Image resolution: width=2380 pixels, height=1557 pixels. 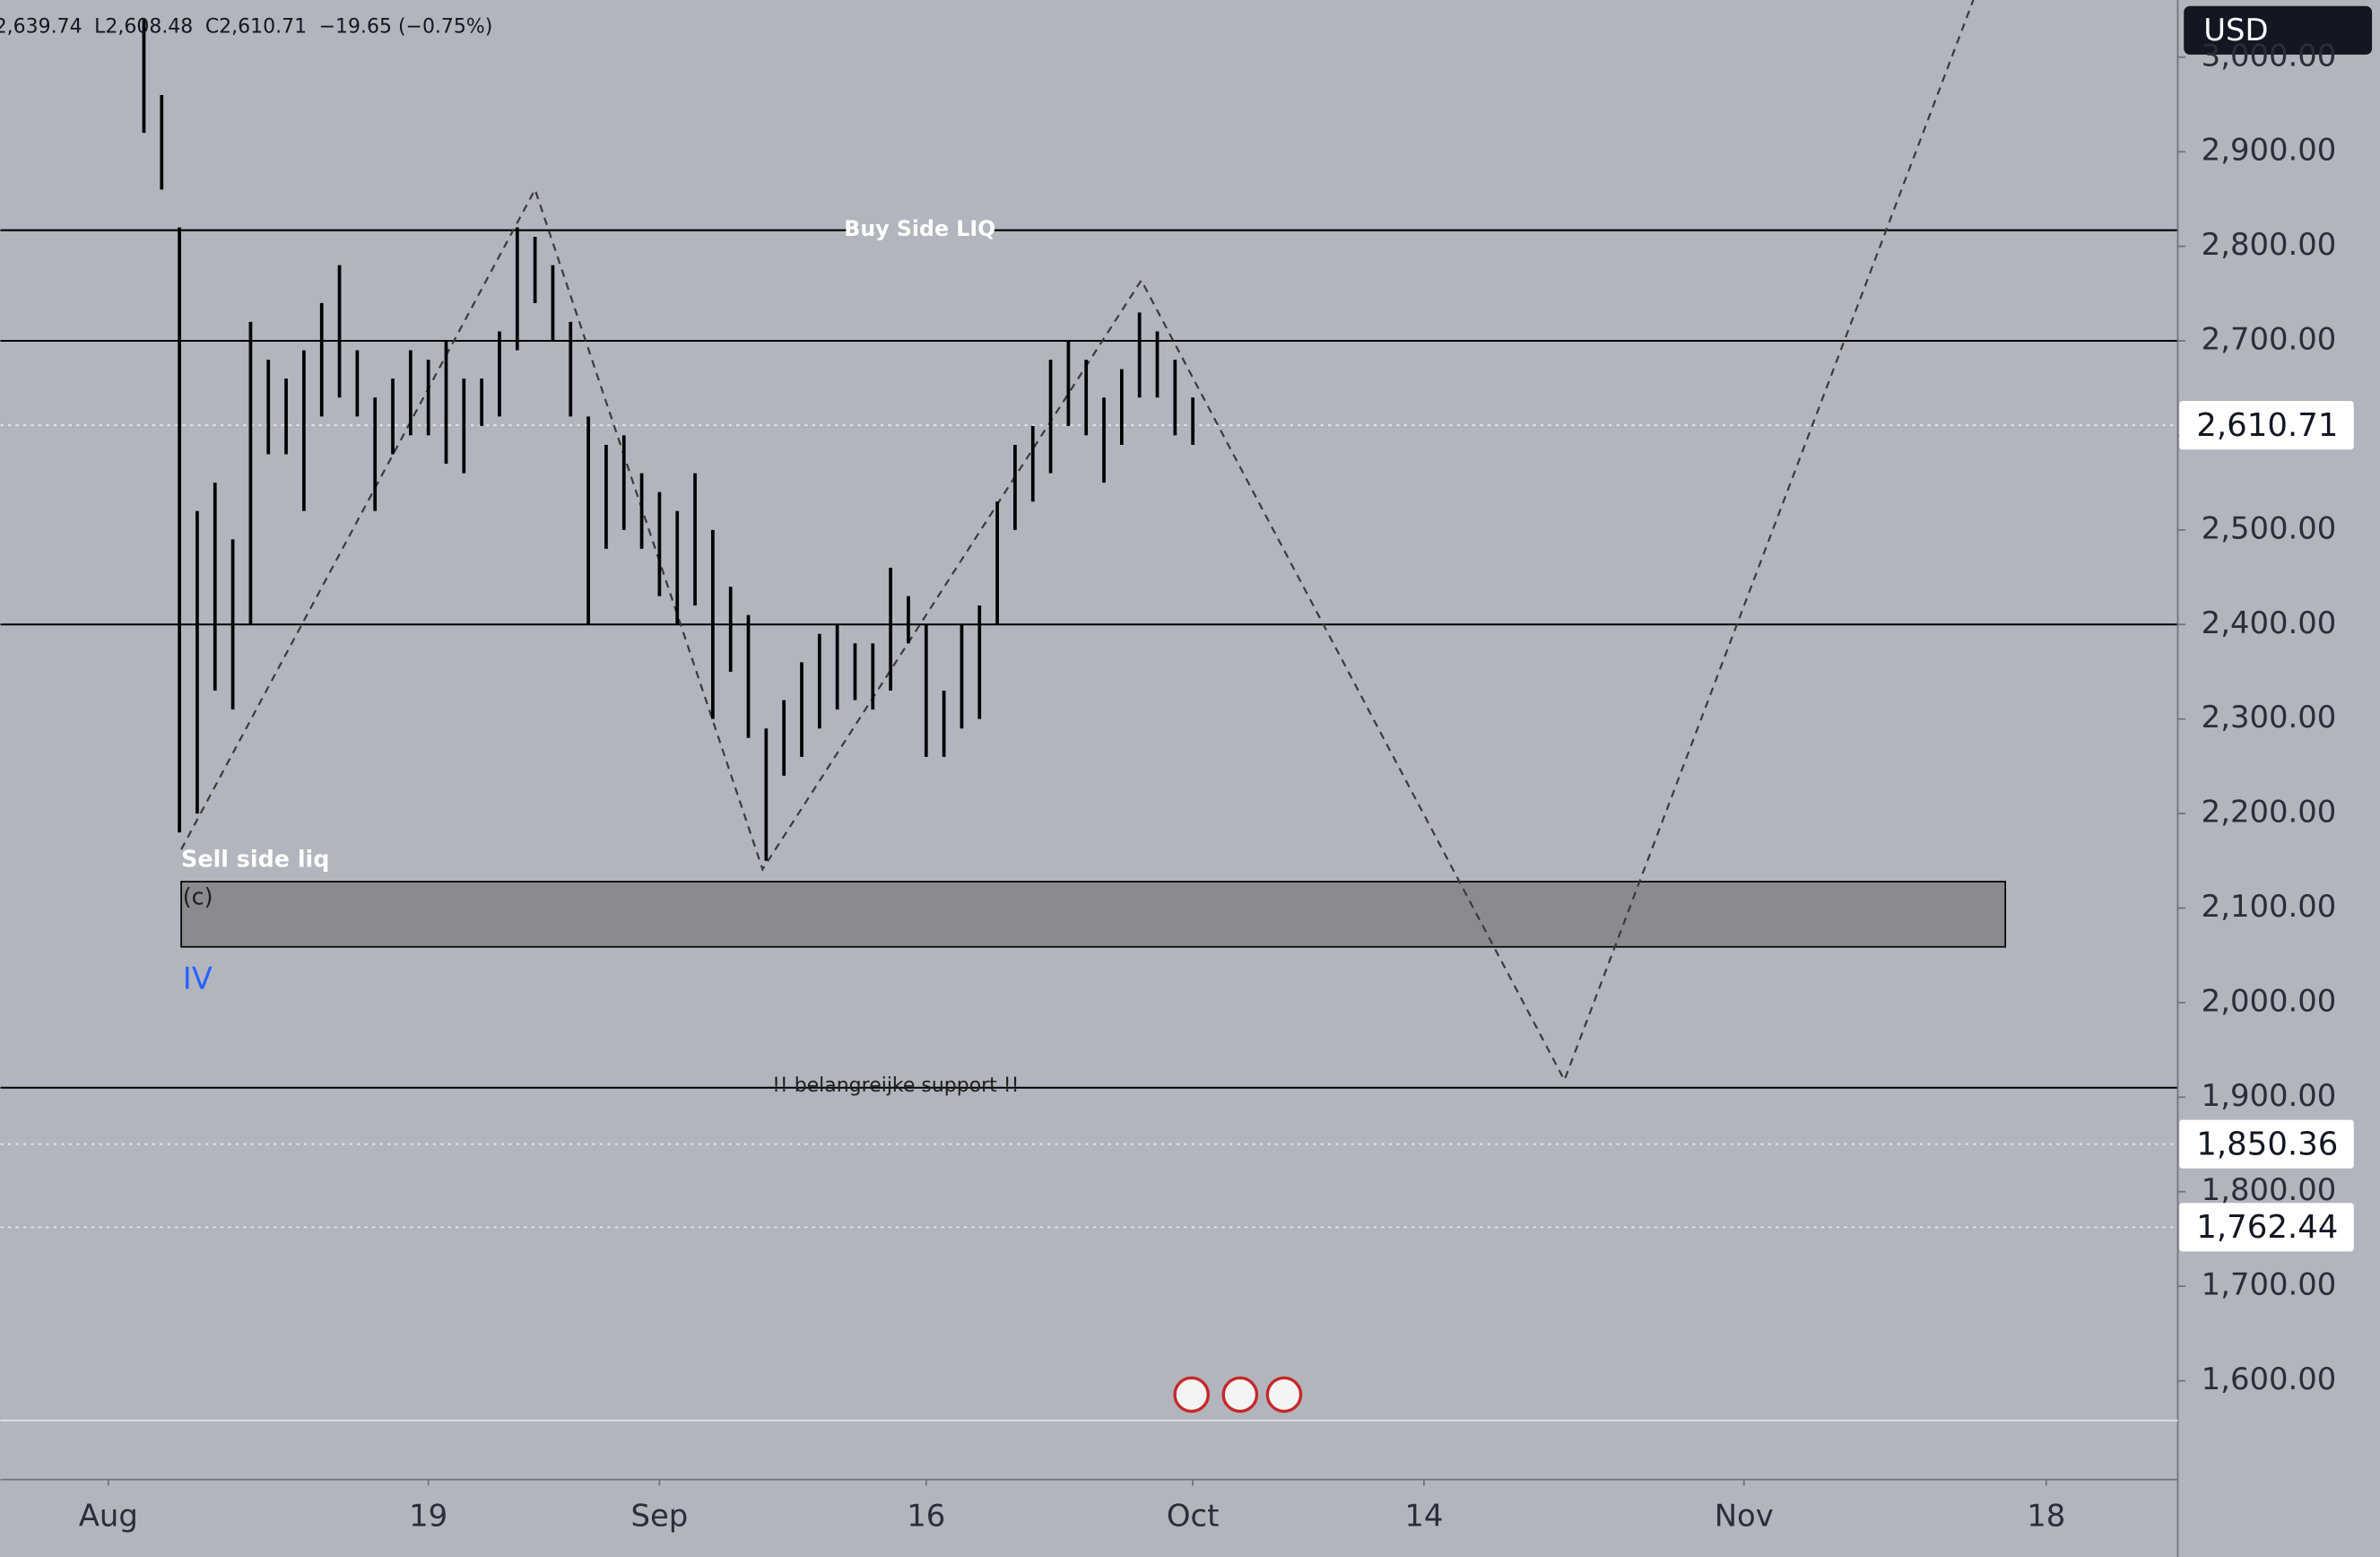 I want to click on zone-box, so click(x=1093, y=915).